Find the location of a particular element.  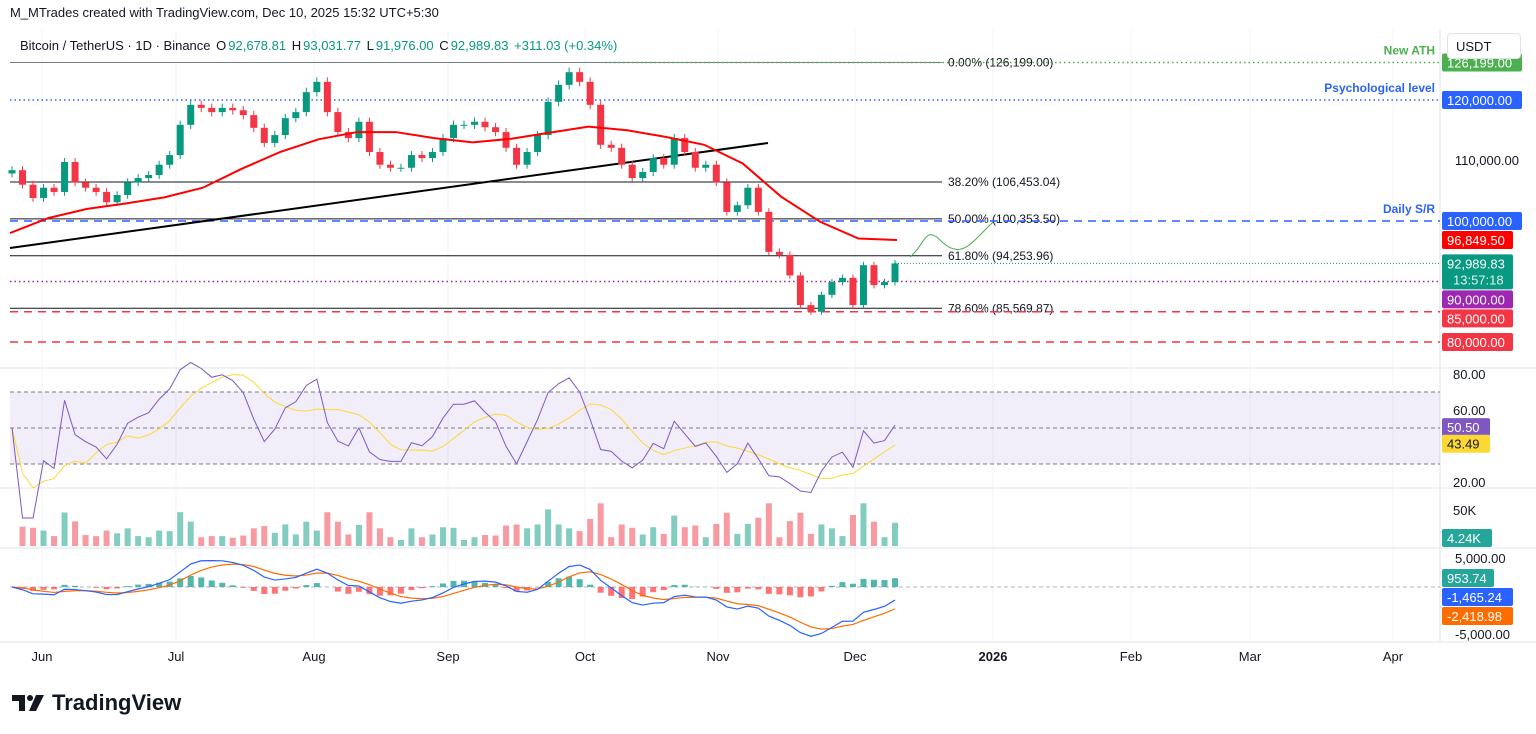

price-tag-bg is located at coordinates (1482, 100).